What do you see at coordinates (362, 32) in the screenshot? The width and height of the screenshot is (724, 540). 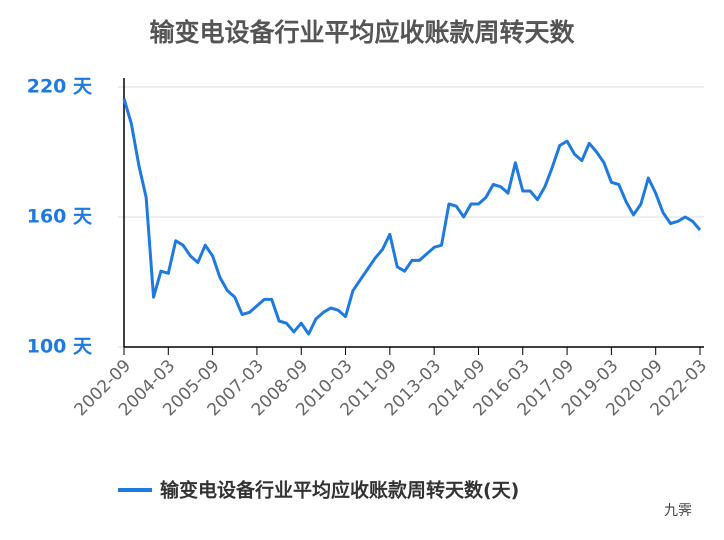 I see `chart-title: 输变电设备行业平均应收账款周转天数` at bounding box center [362, 32].